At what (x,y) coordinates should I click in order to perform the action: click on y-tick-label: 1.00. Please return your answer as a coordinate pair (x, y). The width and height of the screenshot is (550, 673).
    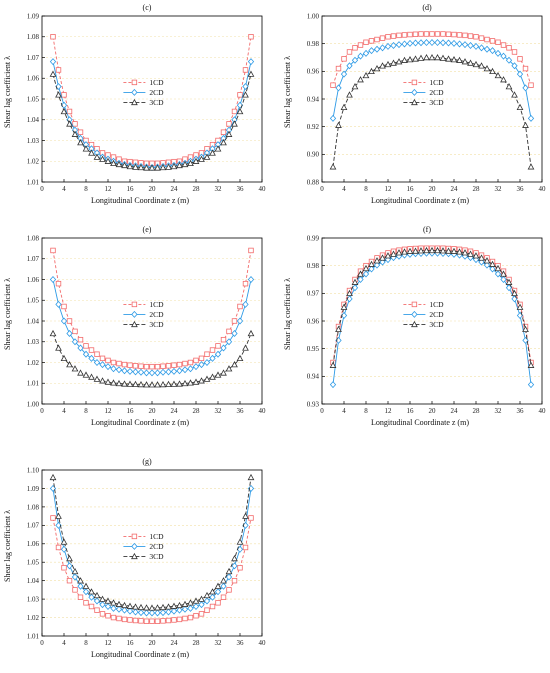
    Looking at the image, I should click on (313, 16).